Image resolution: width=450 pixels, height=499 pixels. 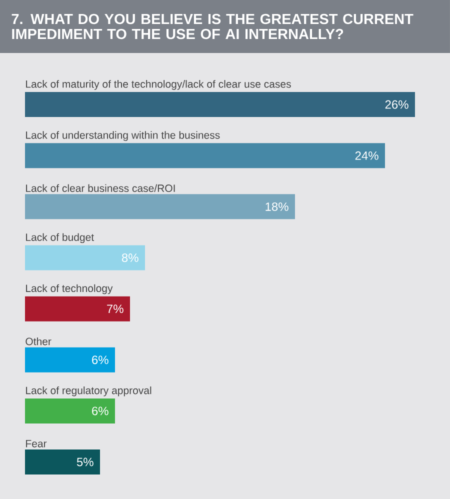 I want to click on data-label: 8%, so click(x=130, y=258).